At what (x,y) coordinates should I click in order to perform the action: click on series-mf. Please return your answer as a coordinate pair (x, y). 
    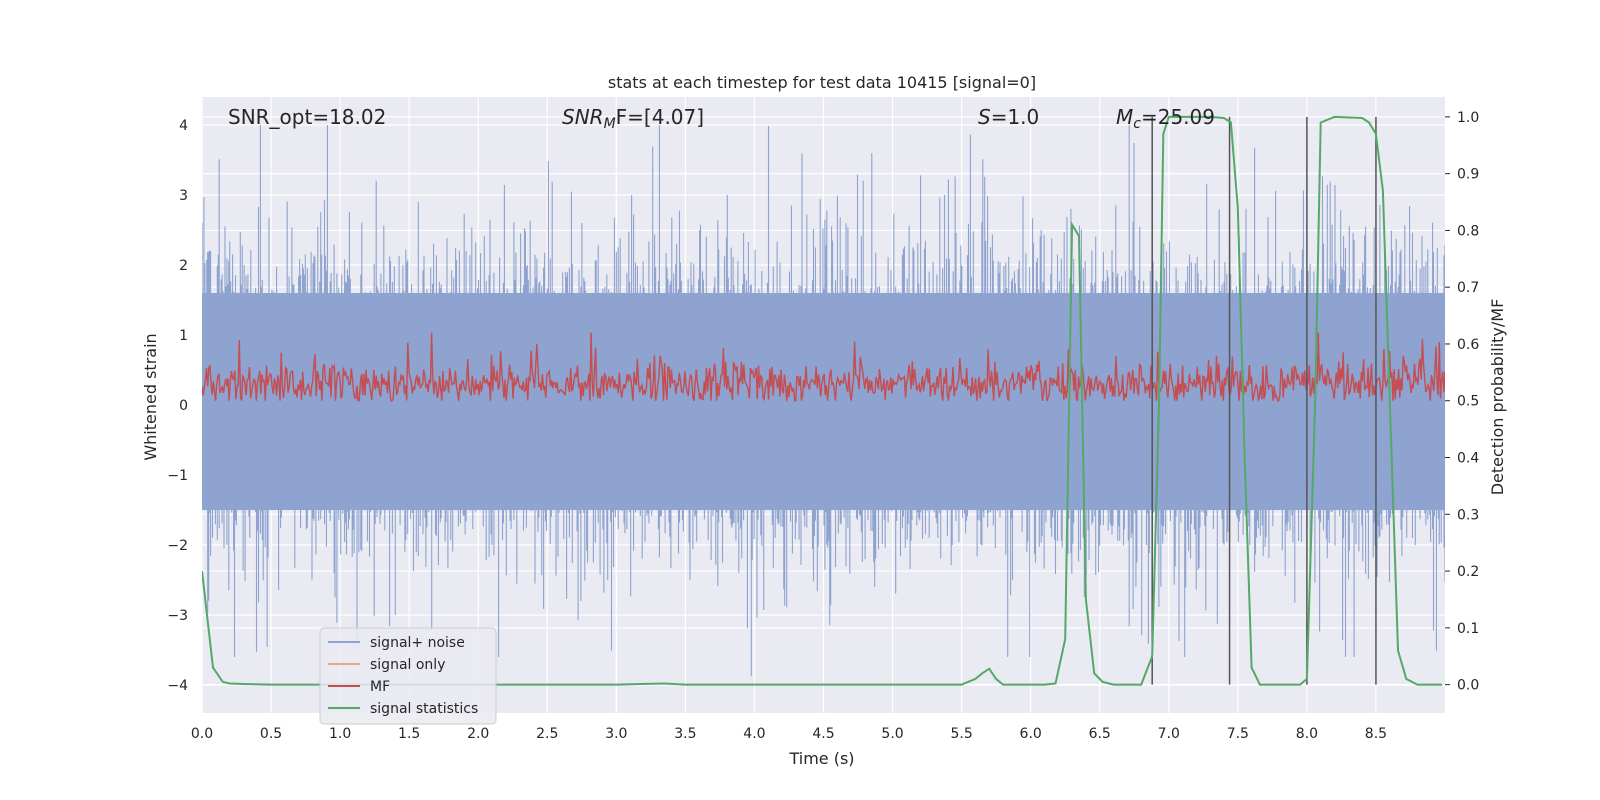
    Looking at the image, I should click on (823, 367).